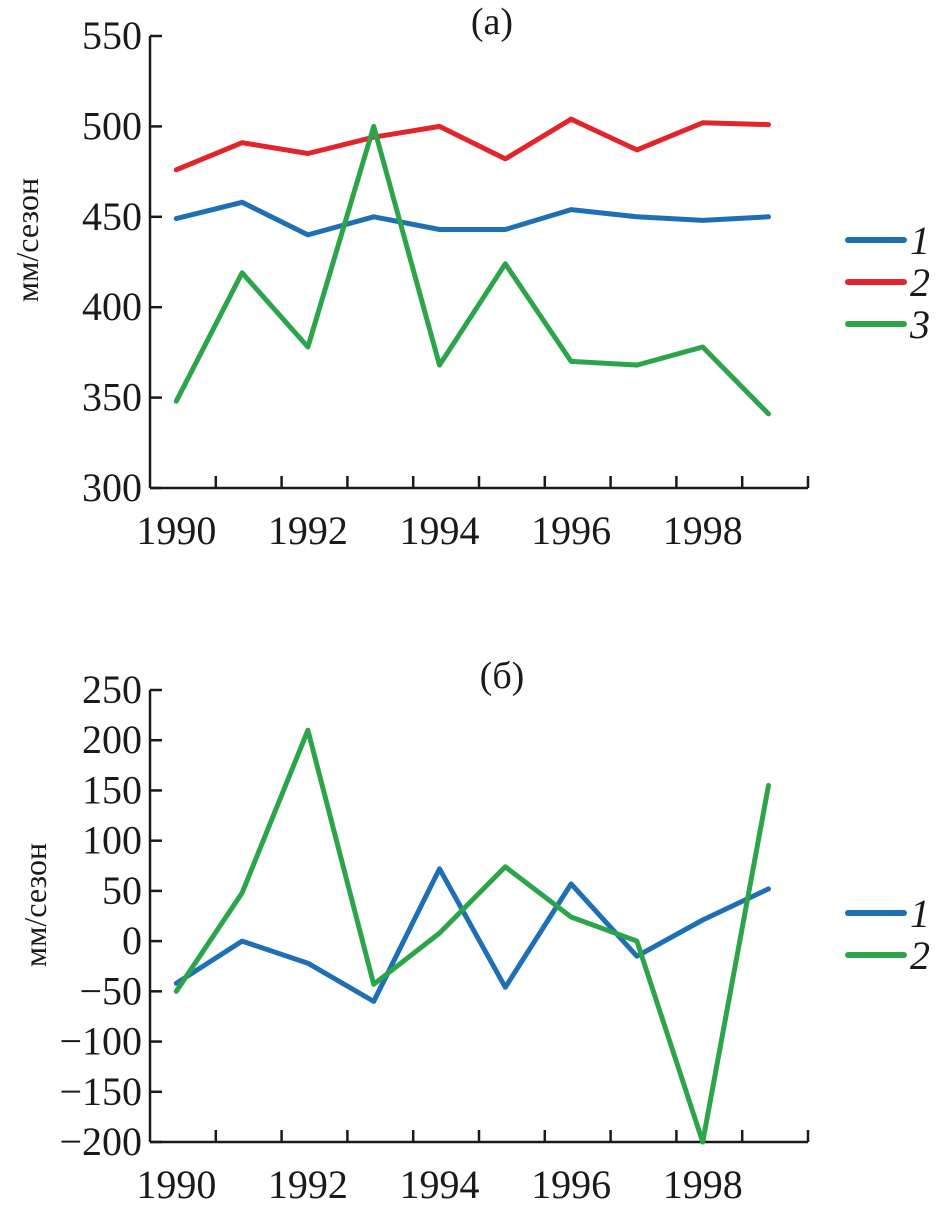 Image resolution: width=939 pixels, height=1212 pixels. Describe the element at coordinates (112, 35) in the screenshot. I see `y-tick-label: 550` at that location.